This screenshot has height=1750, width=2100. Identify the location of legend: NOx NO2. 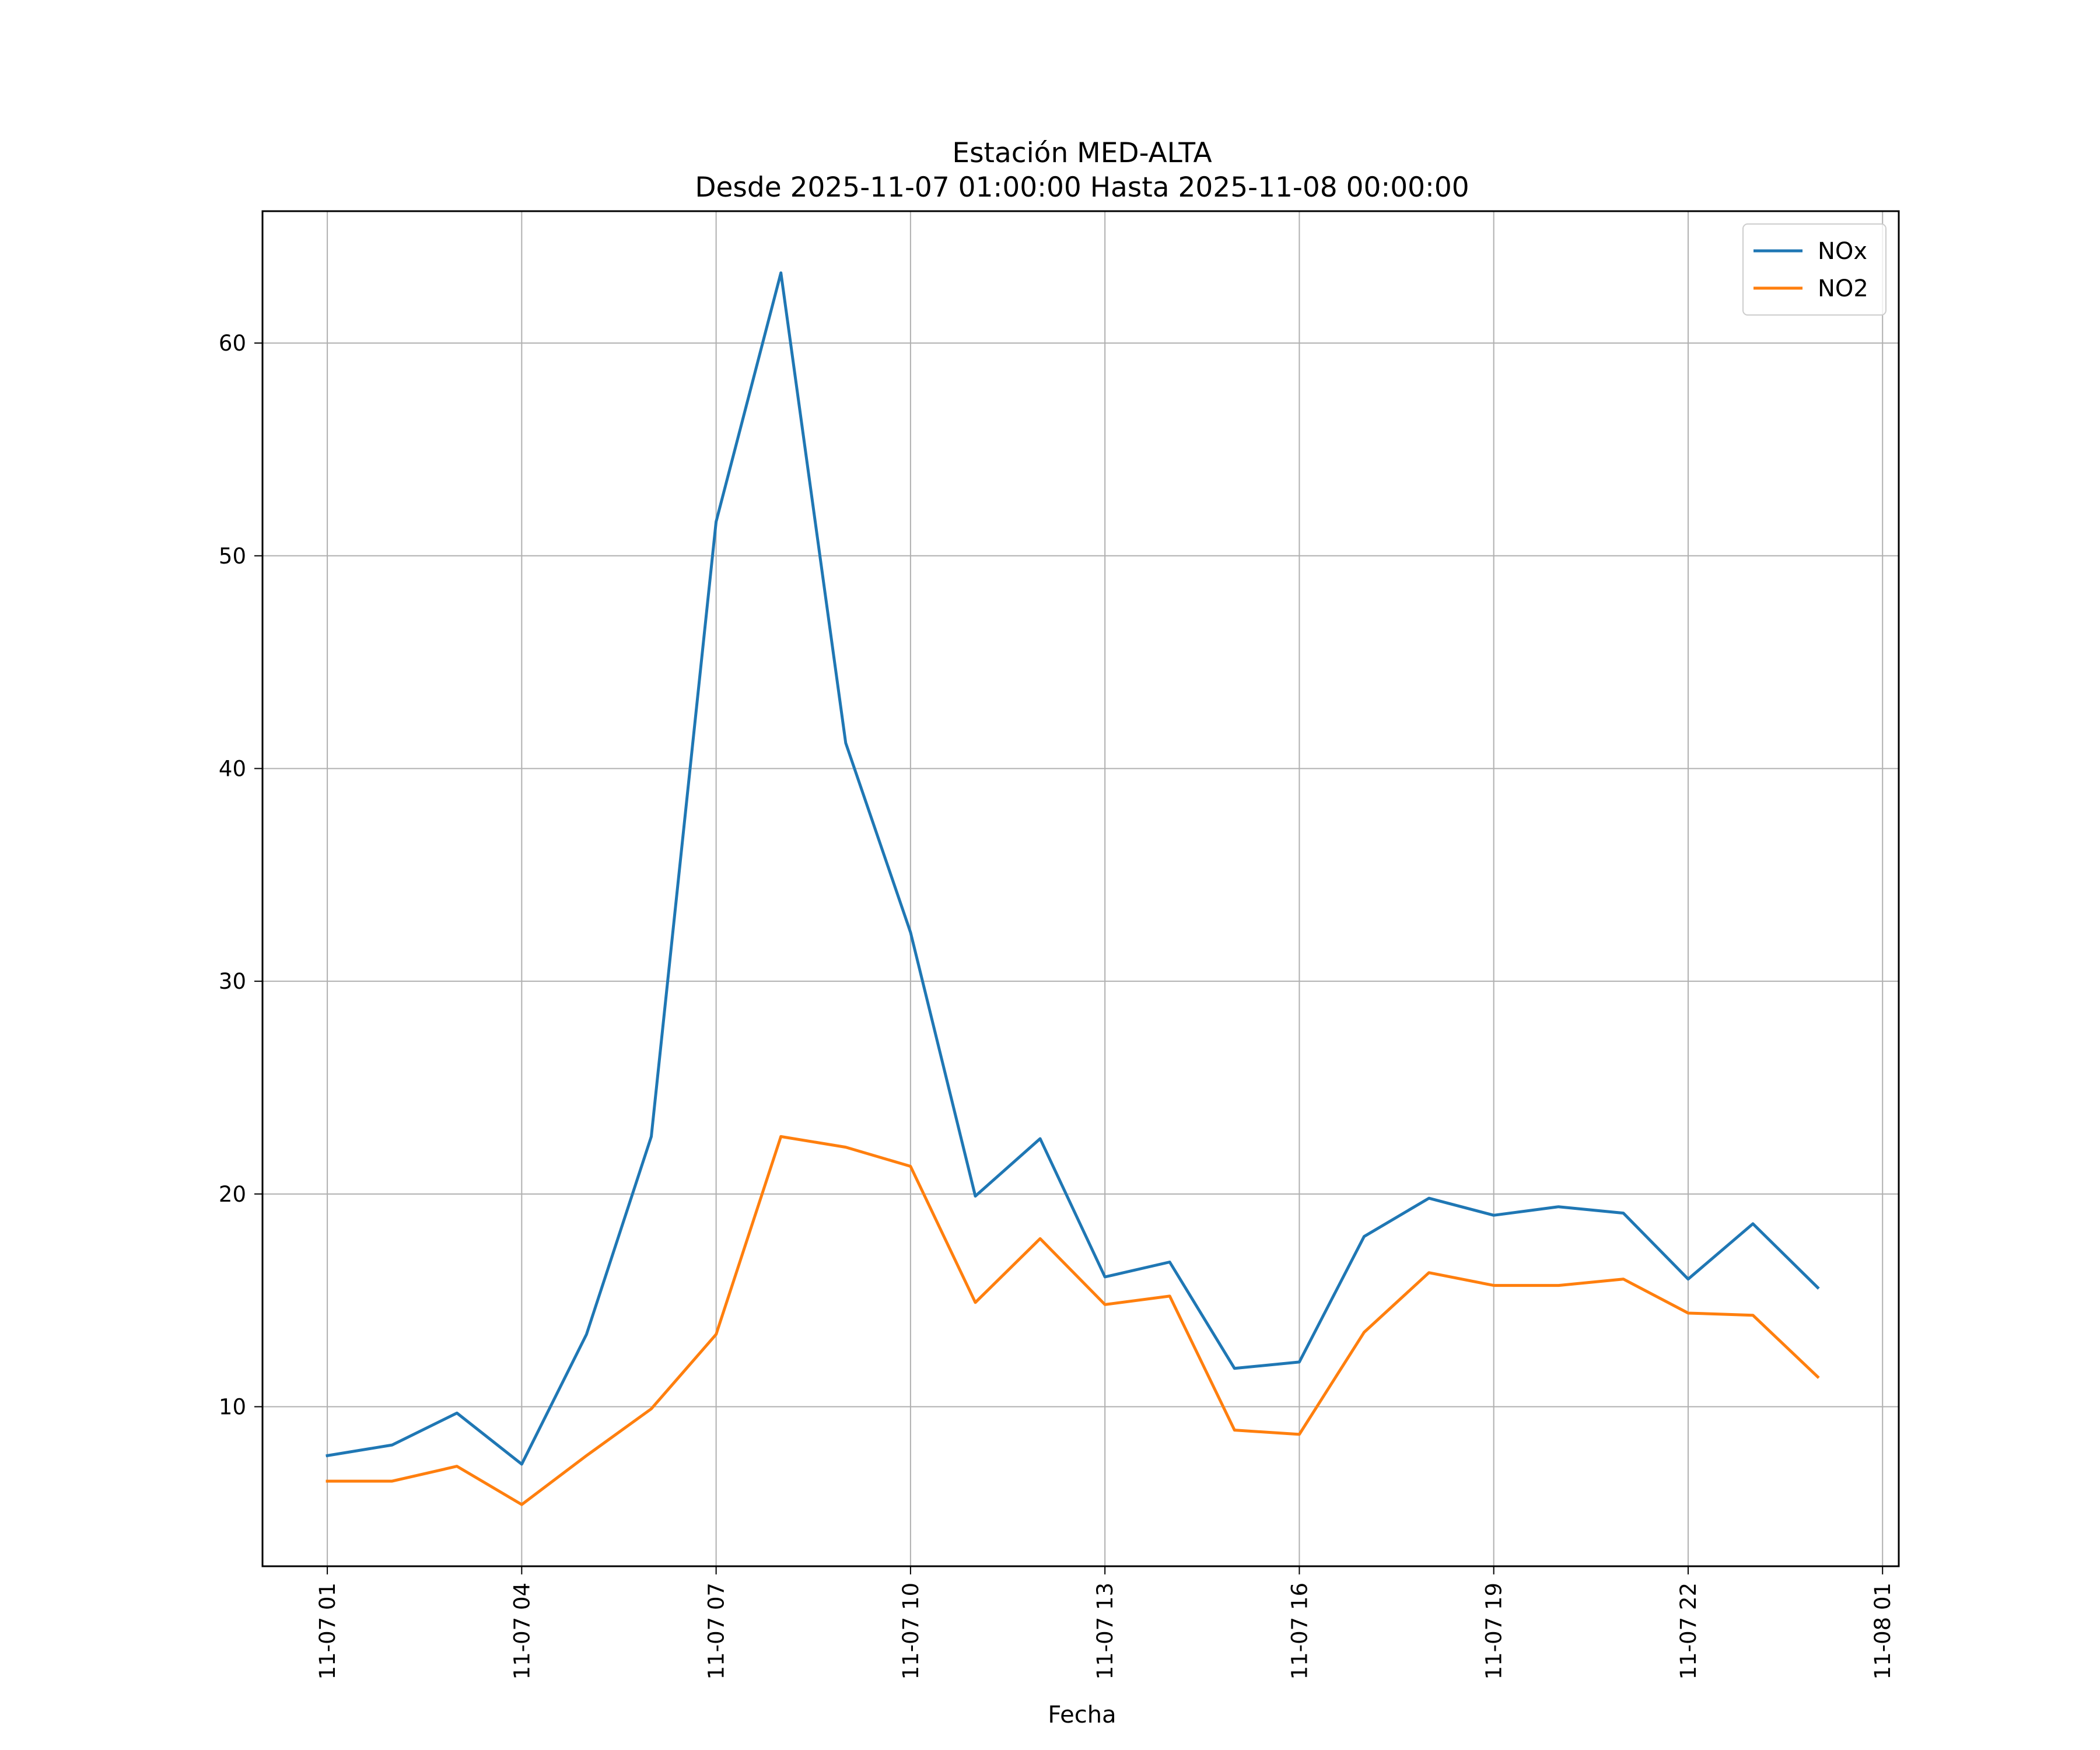
(1814, 269).